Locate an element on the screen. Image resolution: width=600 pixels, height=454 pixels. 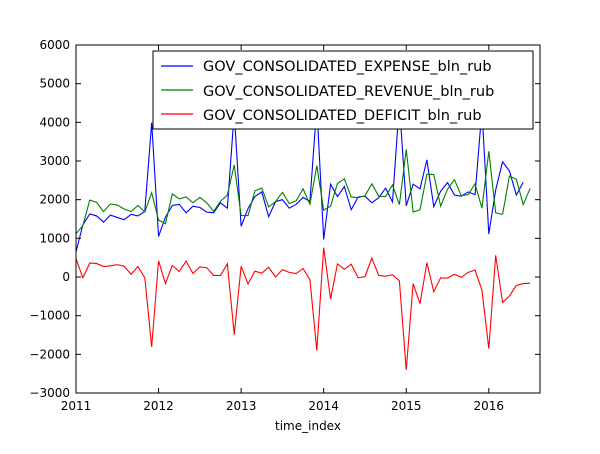
x-tick-label: 2013 is located at coordinates (241, 406).